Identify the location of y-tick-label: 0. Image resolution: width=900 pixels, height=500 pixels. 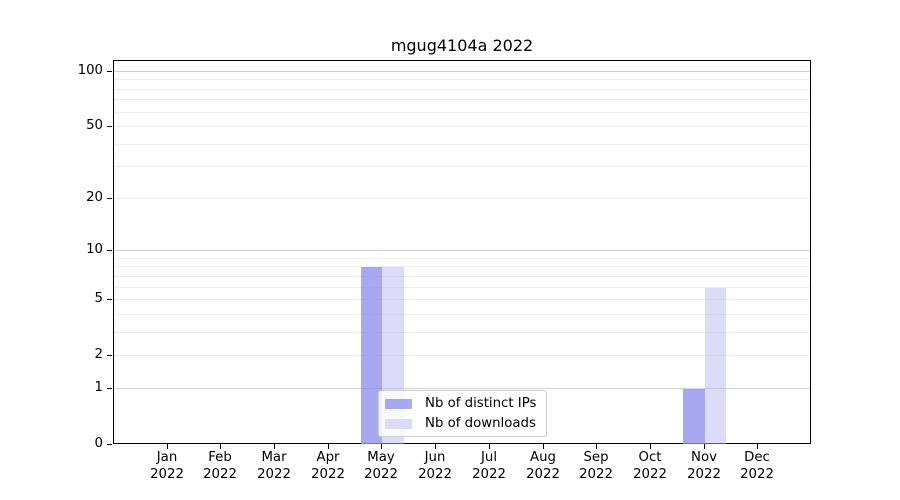
(98, 443).